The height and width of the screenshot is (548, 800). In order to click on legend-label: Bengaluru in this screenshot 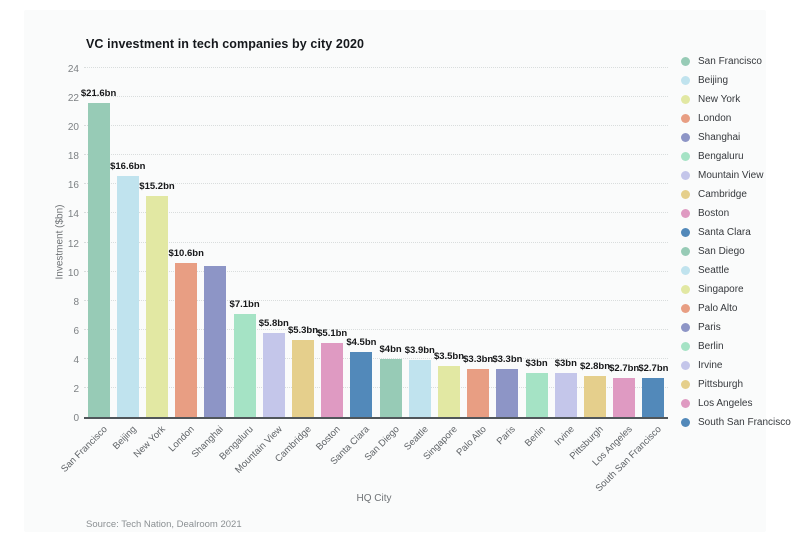, I will do `click(721, 156)`.